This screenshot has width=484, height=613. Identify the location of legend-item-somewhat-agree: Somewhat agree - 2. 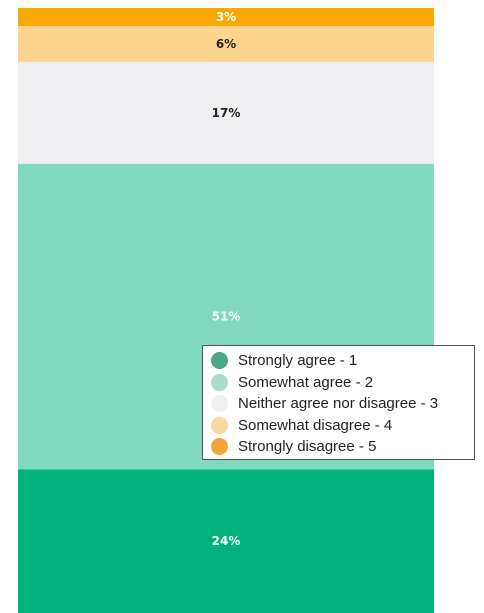
(342, 383).